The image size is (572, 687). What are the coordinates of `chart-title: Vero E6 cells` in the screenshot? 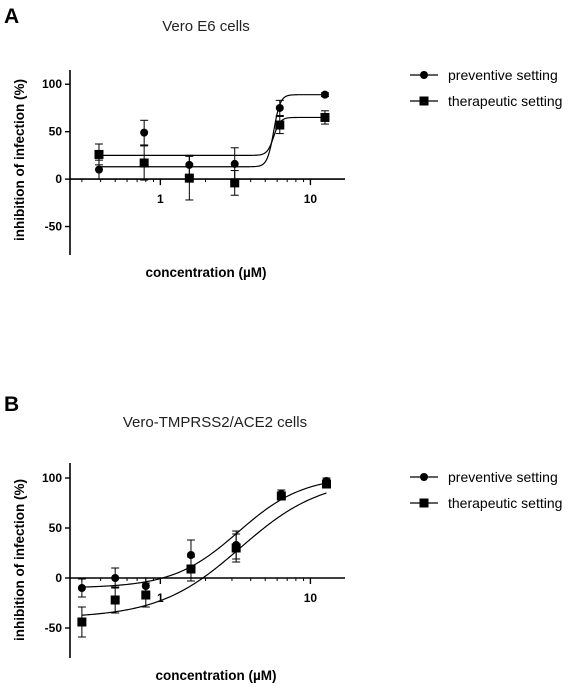 It's located at (206, 26).